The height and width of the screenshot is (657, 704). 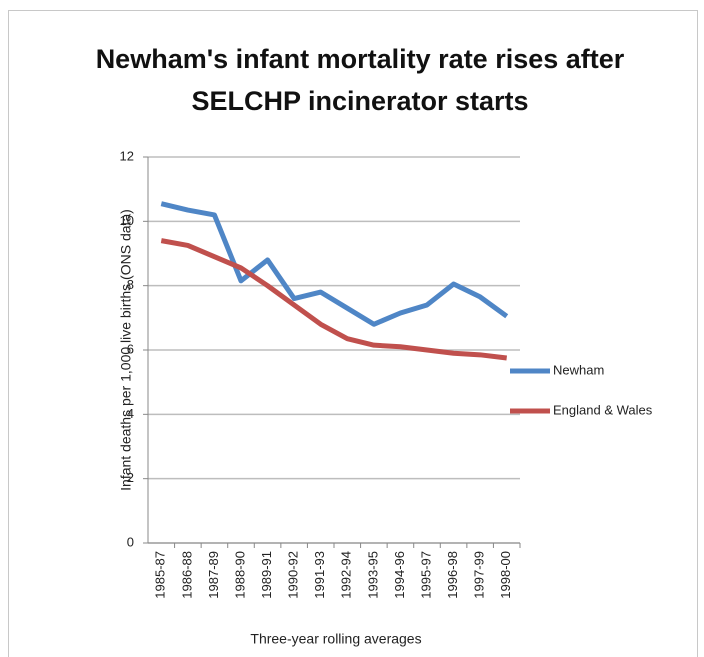 What do you see at coordinates (452, 575) in the screenshot?
I see `x-tick-label: 1996-98` at bounding box center [452, 575].